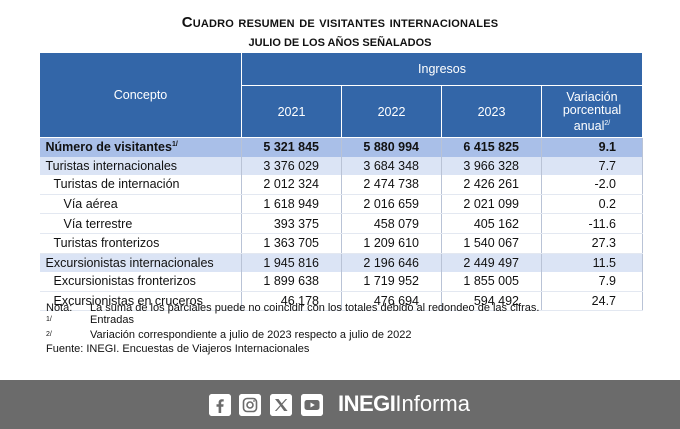 The height and width of the screenshot is (429, 680). I want to click on variation-header: Variación porcentual anual2/, so click(592, 111).